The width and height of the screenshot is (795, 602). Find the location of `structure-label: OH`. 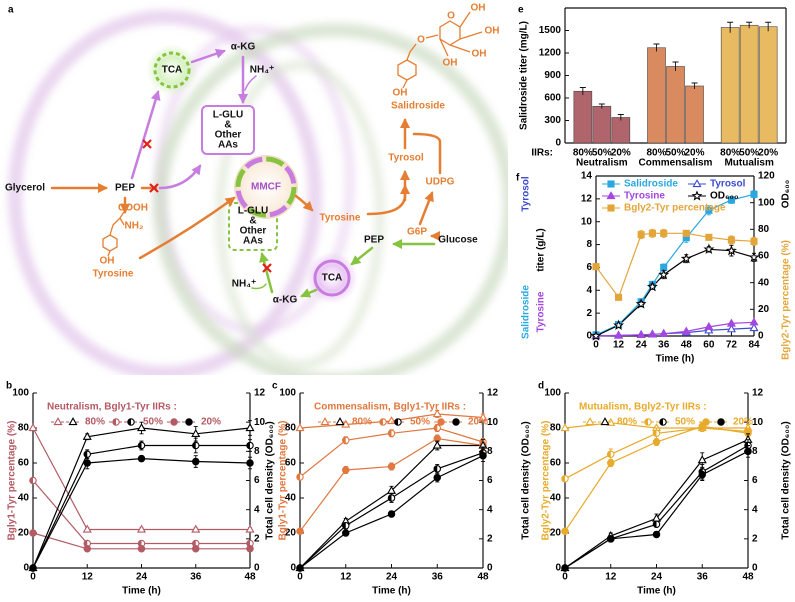

structure-label: OH is located at coordinates (450, 63).